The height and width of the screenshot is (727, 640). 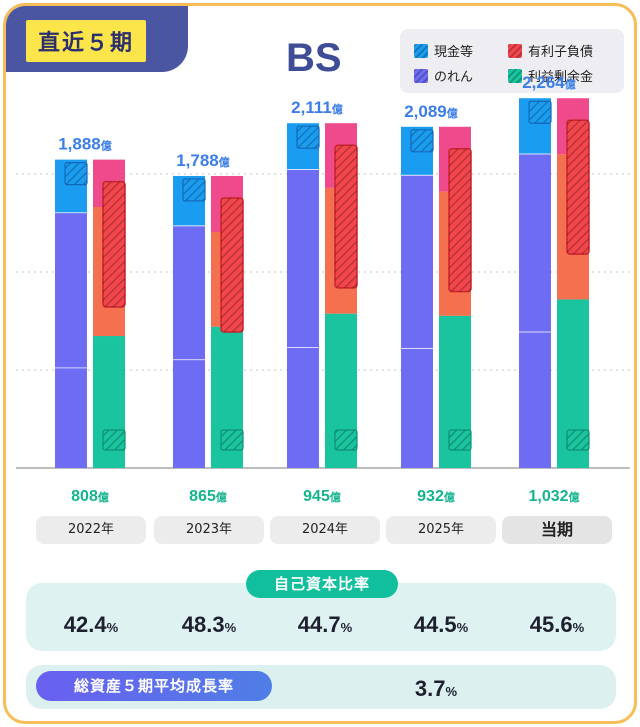 What do you see at coordinates (325, 624) in the screenshot?
I see `equity-ratio-value: 44.7%` at bounding box center [325, 624].